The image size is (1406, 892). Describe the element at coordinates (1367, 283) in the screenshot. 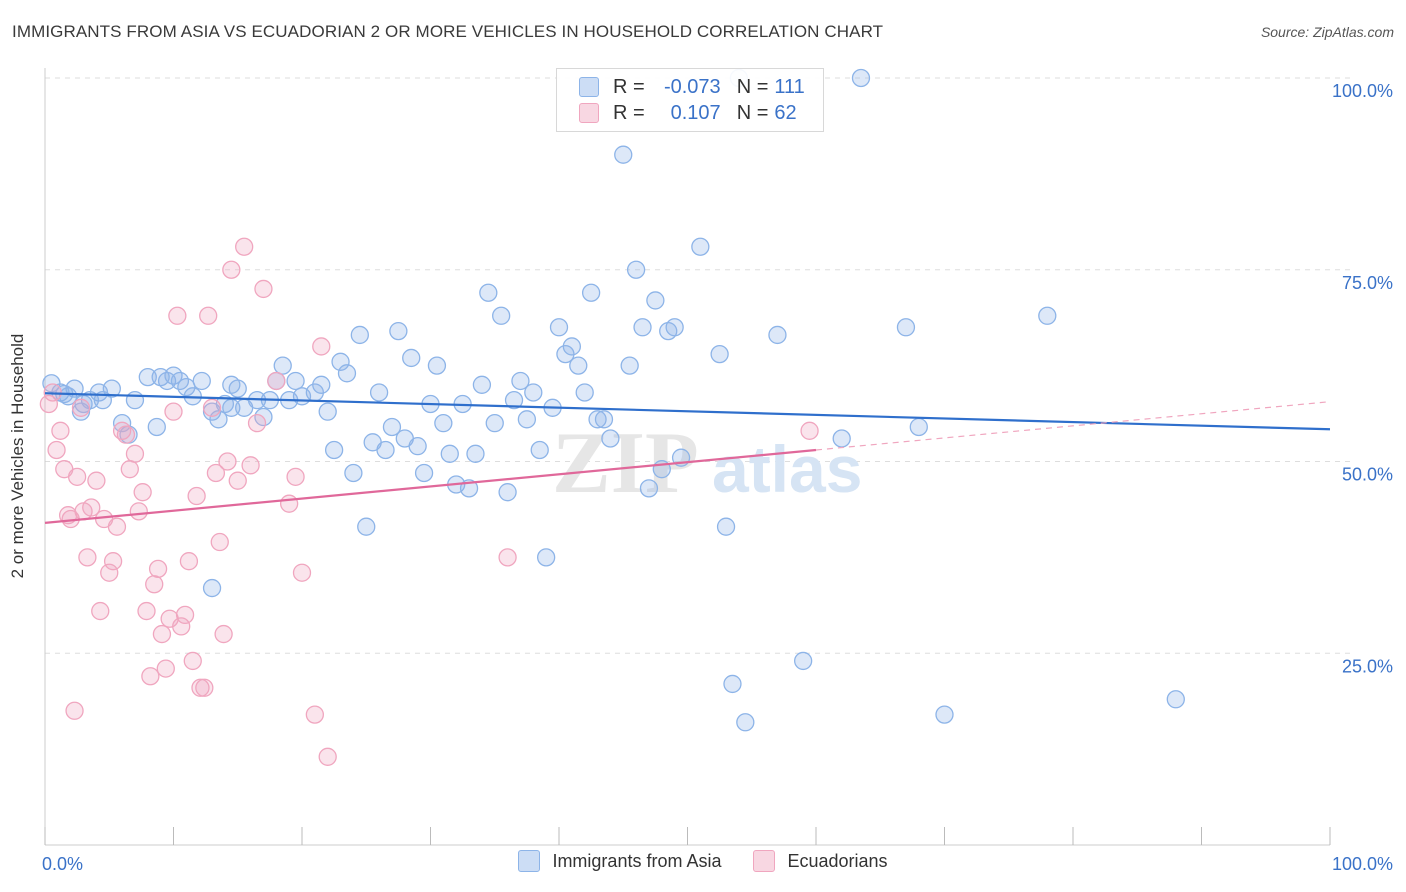

I see `y-tick-label: 75.0%` at that location.